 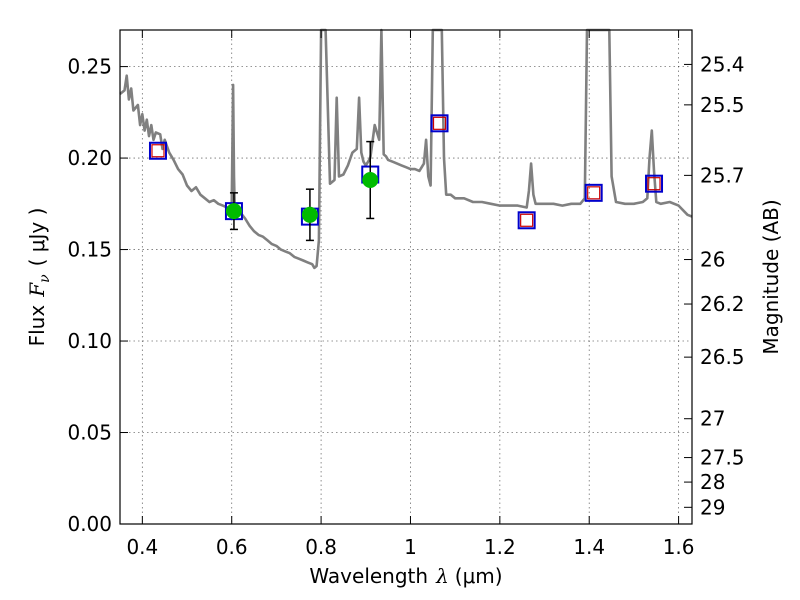 I want to click on mag-tick-label: 26, so click(x=712, y=260).